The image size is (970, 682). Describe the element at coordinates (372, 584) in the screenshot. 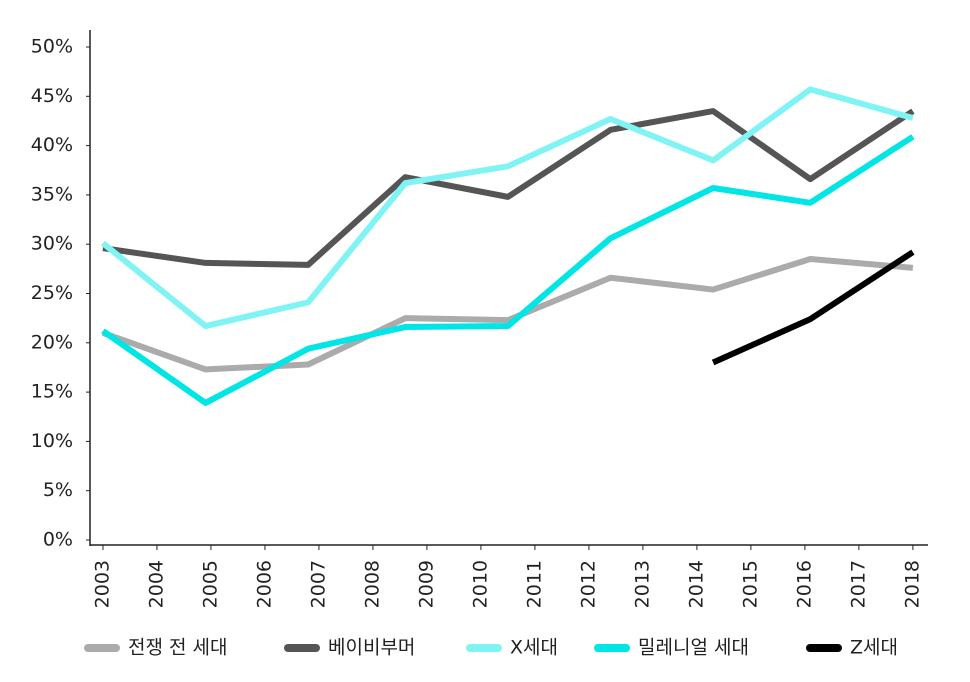

I see `x-tick-label: 2008` at that location.